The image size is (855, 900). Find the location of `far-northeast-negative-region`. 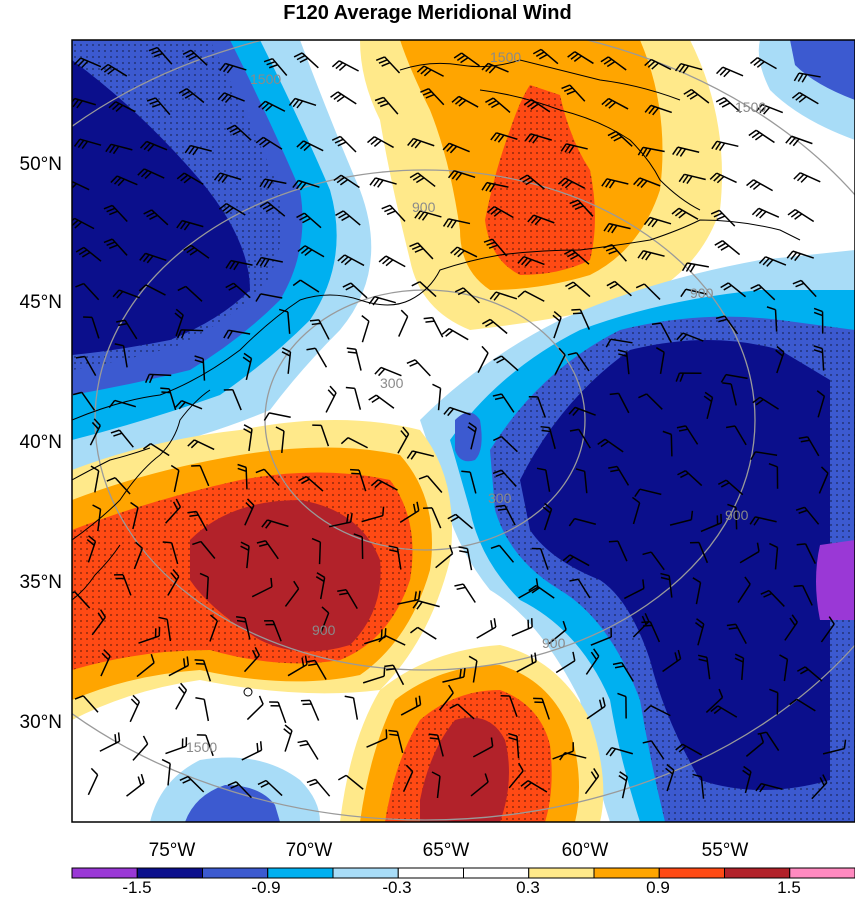

far-northeast-negative-region is located at coordinates (806, 90).